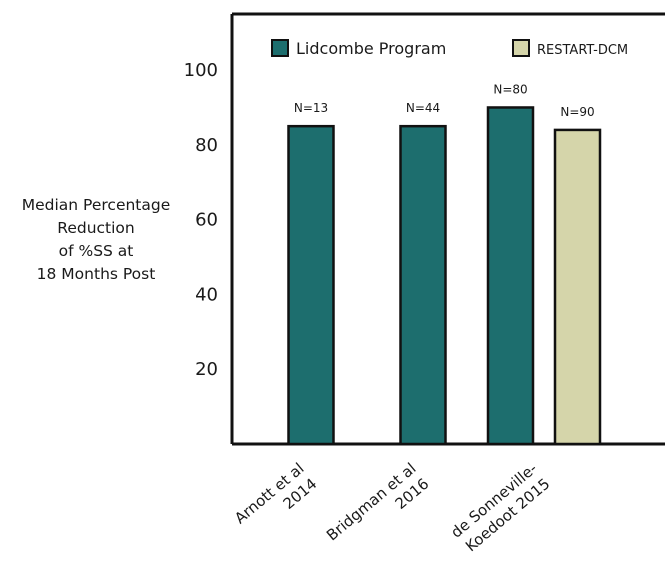 The image size is (665, 566). Describe the element at coordinates (206, 294) in the screenshot. I see `y-tick-label: 40` at that location.